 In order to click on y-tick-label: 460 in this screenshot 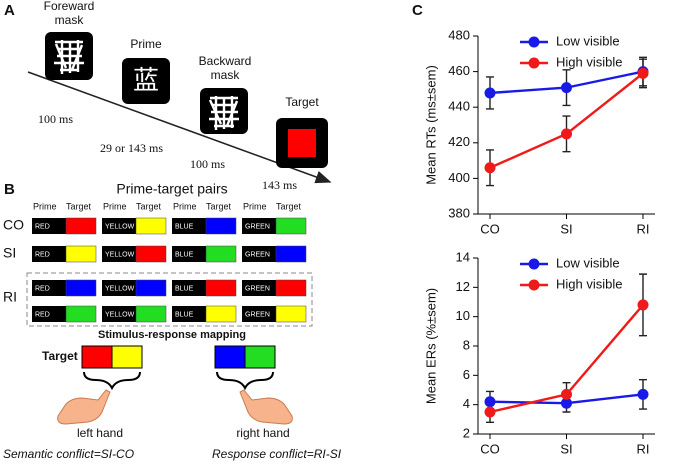, I will do `click(459, 70)`.